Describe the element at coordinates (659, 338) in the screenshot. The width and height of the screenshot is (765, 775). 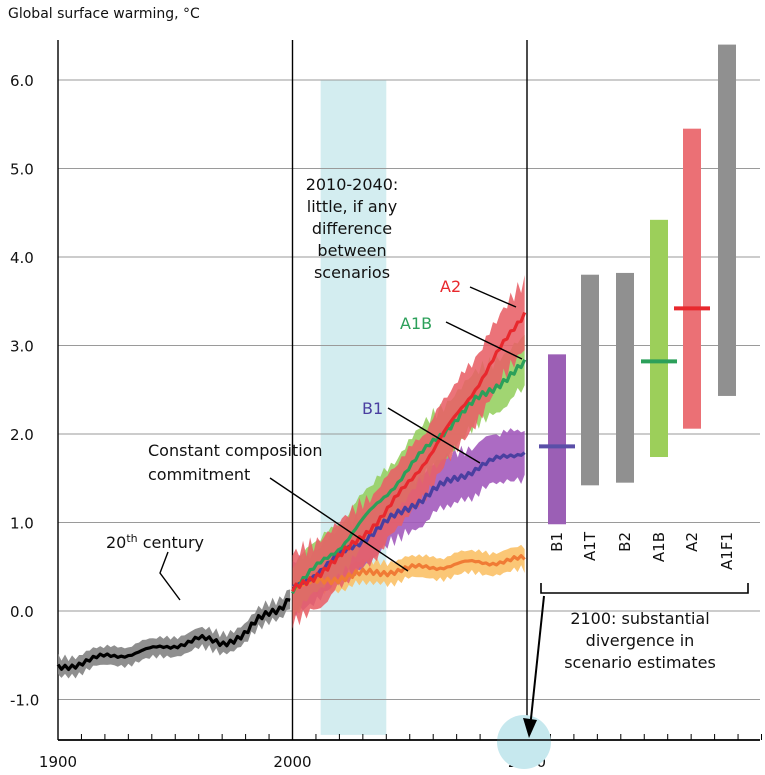
I see `scenario-bar-a1b` at that location.